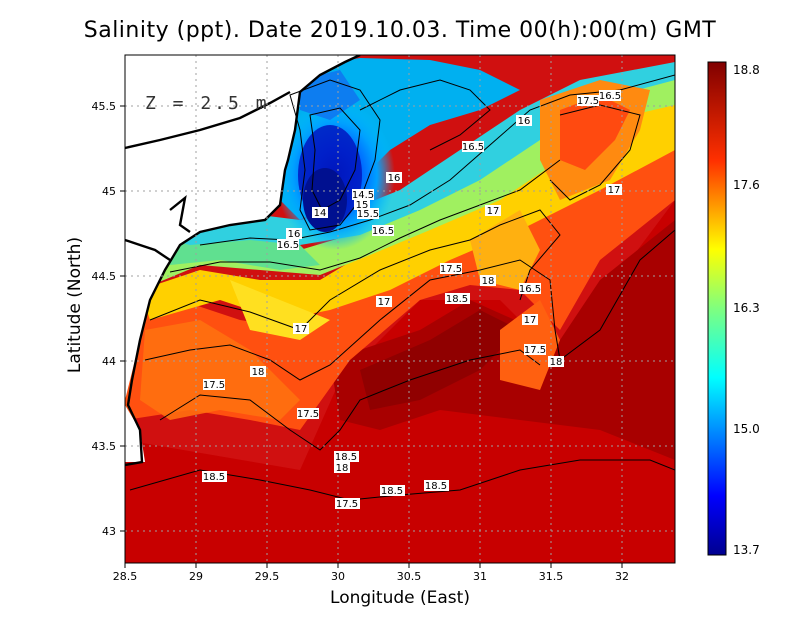  Describe the element at coordinates (368, 214) in the screenshot. I see `contour-label: 15.5` at that location.